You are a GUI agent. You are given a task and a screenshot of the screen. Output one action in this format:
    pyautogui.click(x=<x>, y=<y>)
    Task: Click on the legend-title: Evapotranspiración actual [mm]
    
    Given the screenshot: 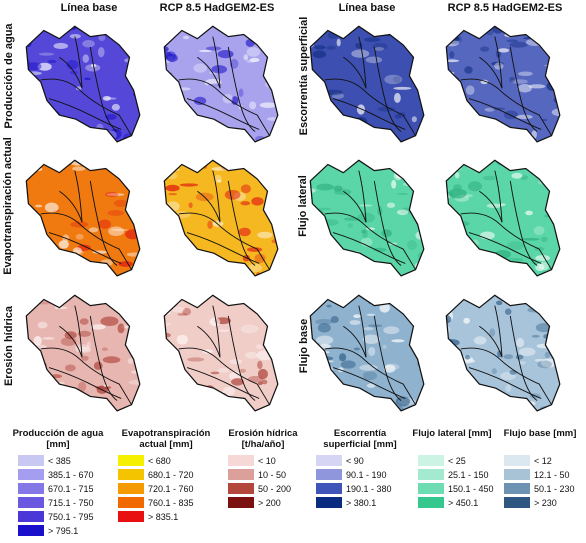 What is the action you would take?
    pyautogui.click(x=166, y=439)
    